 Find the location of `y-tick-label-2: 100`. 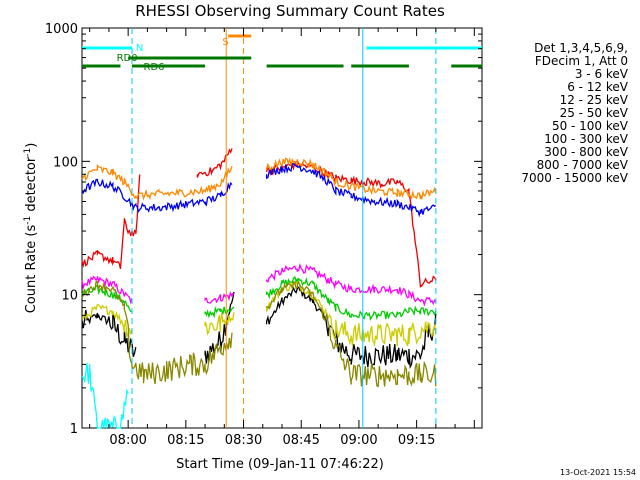

y-tick-label-2: 100 is located at coordinates (65, 162).